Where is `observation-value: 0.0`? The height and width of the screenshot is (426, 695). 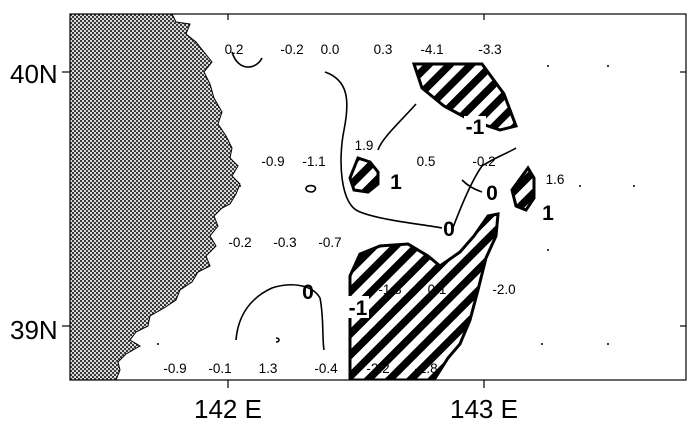 observation-value: 0.0 is located at coordinates (330, 49).